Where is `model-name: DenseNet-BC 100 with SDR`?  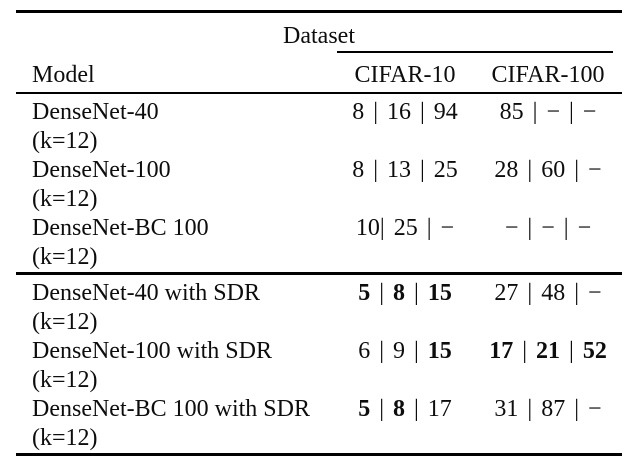
model-name: DenseNet-BC 100 with SDR is located at coordinates (171, 408).